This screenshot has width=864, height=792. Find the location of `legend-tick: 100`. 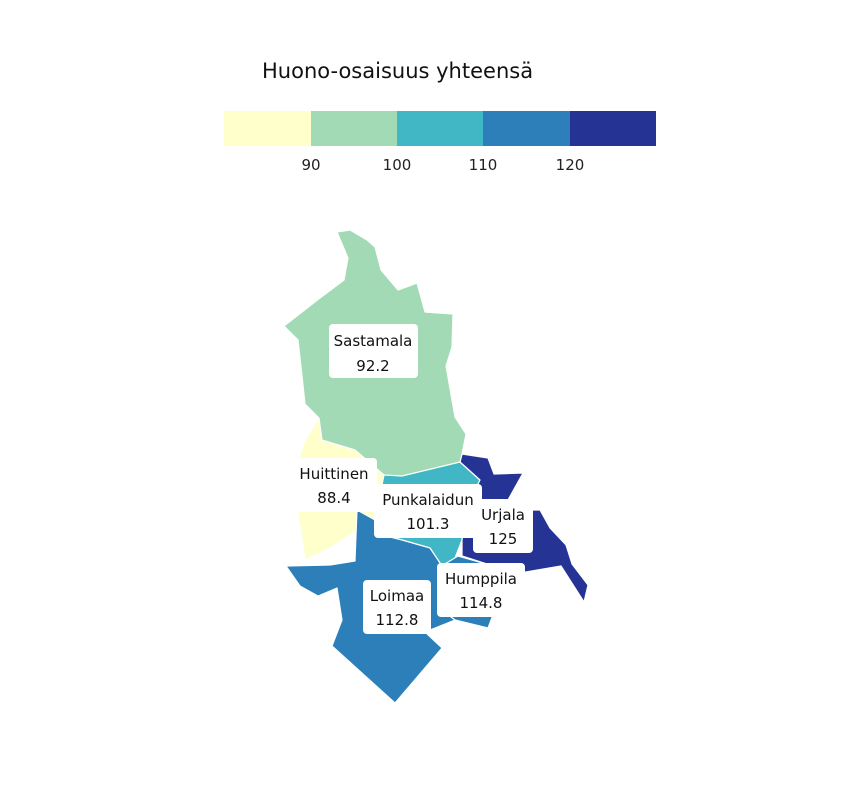

legend-tick: 100 is located at coordinates (397, 165).